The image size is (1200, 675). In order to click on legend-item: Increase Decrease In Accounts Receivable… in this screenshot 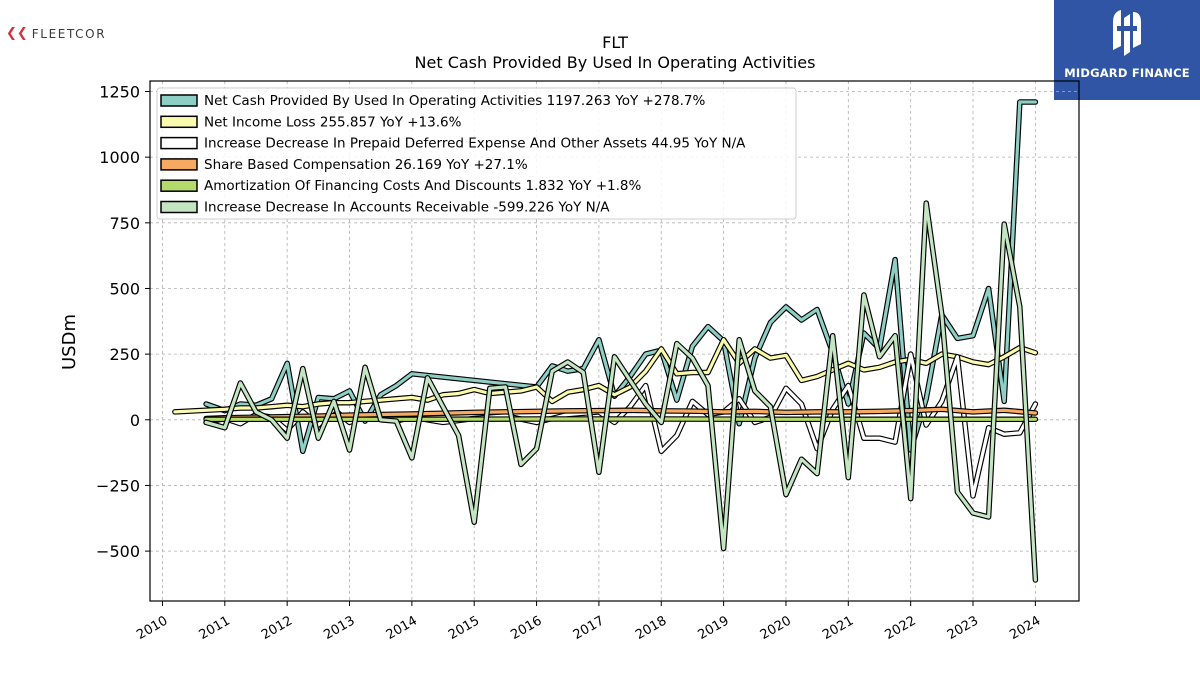, I will do `click(385, 208)`.